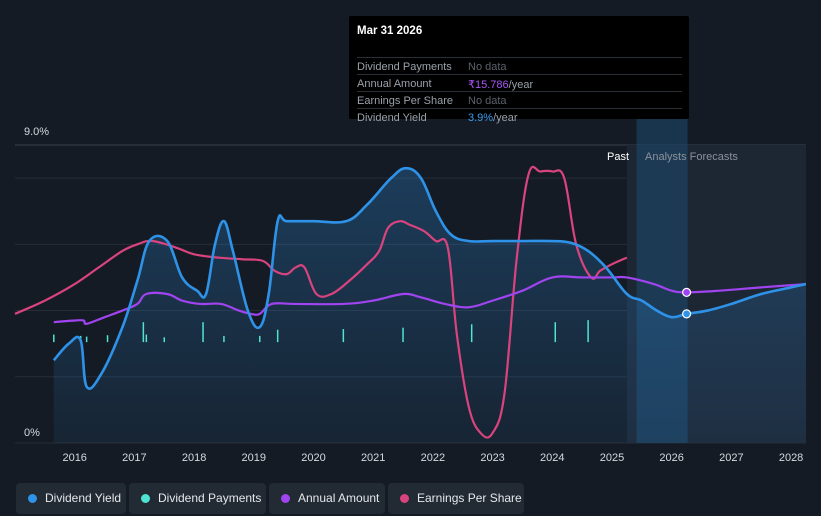  I want to click on x-tick-label: 2028, so click(791, 458).